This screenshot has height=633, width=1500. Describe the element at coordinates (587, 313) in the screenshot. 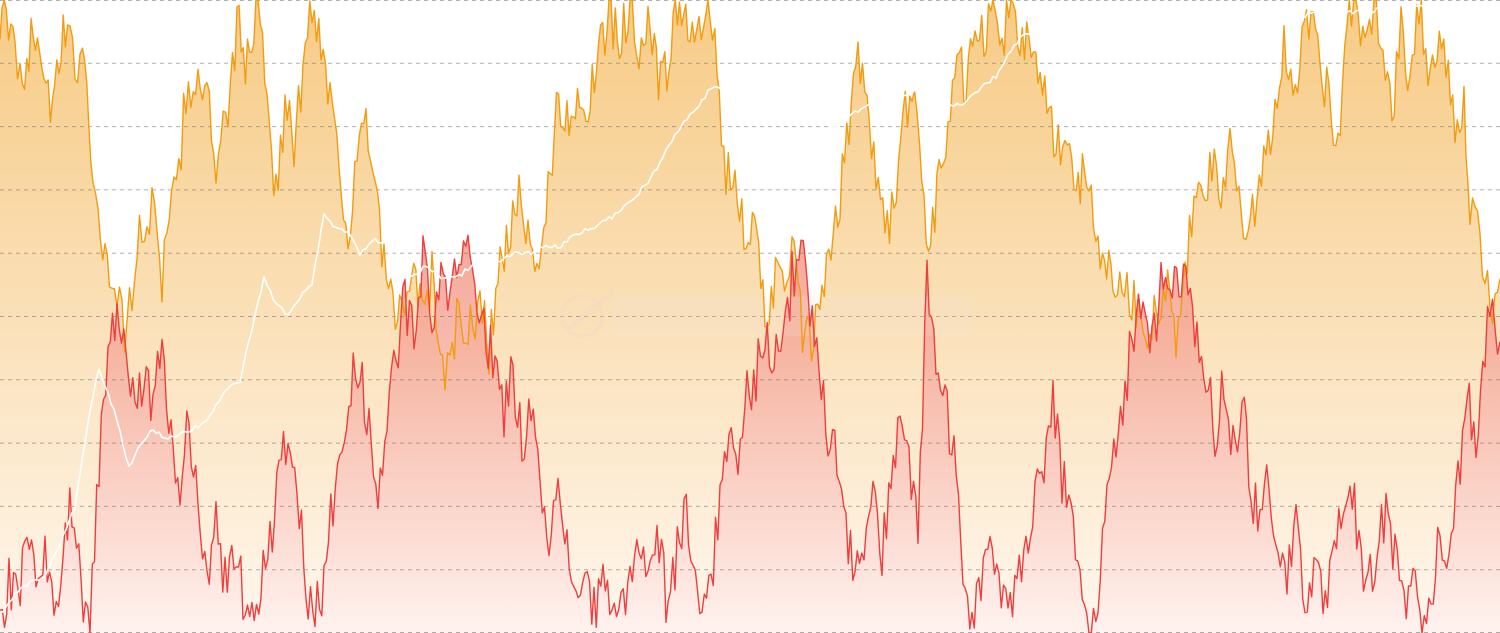

I see `watermark-logo-icon` at that location.